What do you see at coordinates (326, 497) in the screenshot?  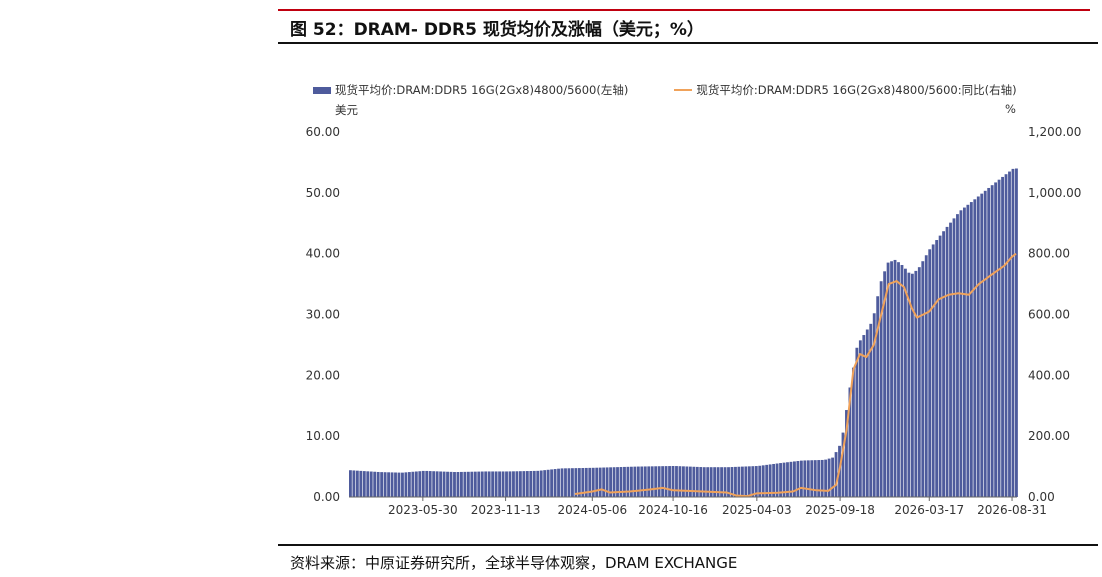 I see `left-tick-label-0: 0.00` at bounding box center [326, 497].